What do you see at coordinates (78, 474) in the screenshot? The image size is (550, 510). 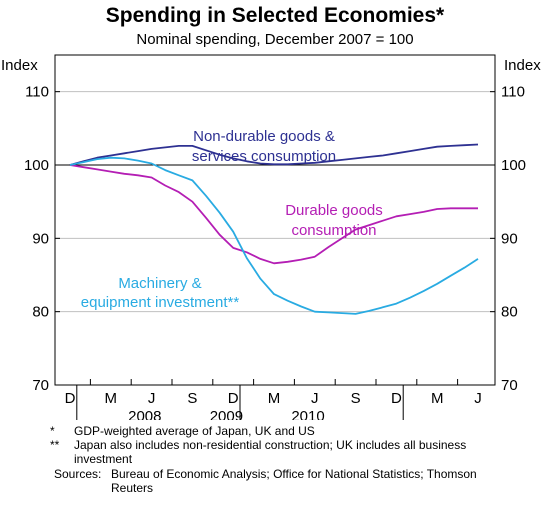 I see `sources-label: Sources:` at bounding box center [78, 474].